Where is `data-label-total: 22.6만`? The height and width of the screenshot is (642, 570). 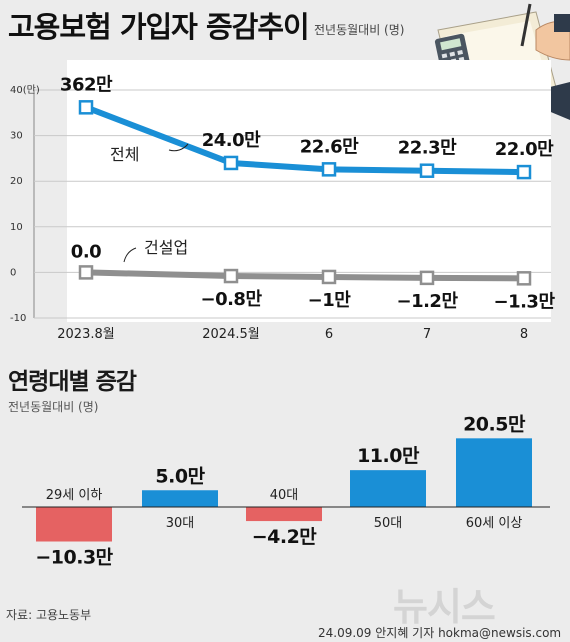 data-label-total: 22.6만 is located at coordinates (329, 146).